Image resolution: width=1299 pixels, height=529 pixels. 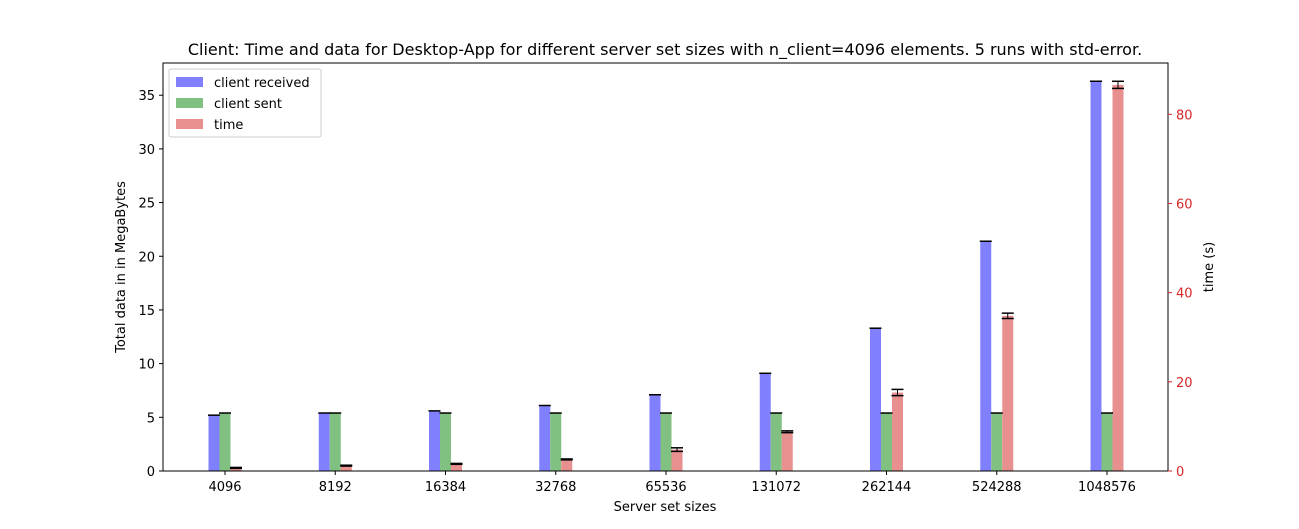 I want to click on y-tick-label-25: 25, so click(x=146, y=204).